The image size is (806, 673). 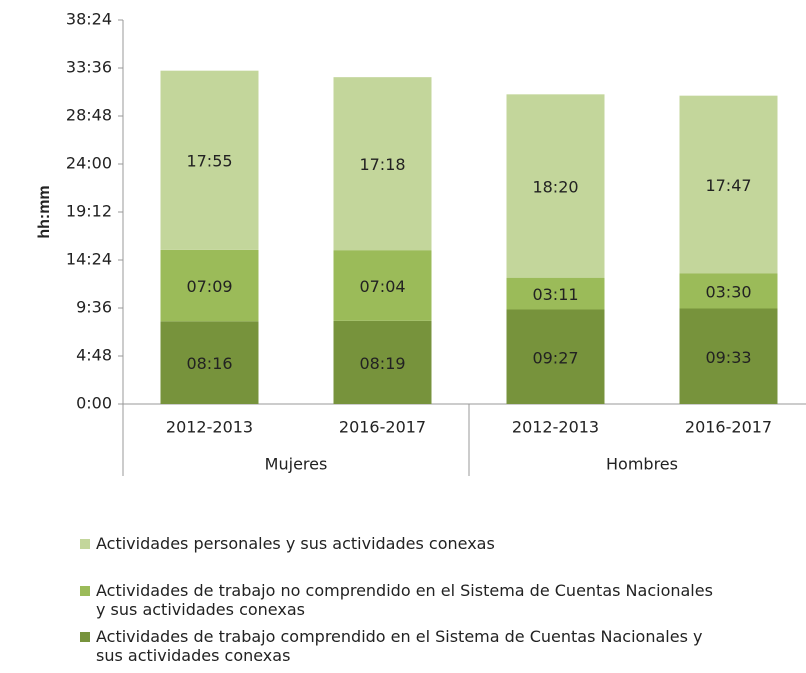 I want to click on y-tick-label: 28:48, so click(x=89, y=115).